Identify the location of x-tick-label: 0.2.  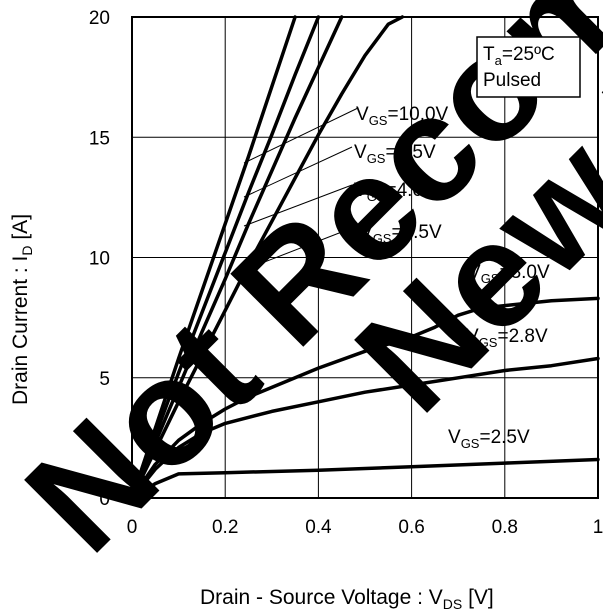
(225, 527).